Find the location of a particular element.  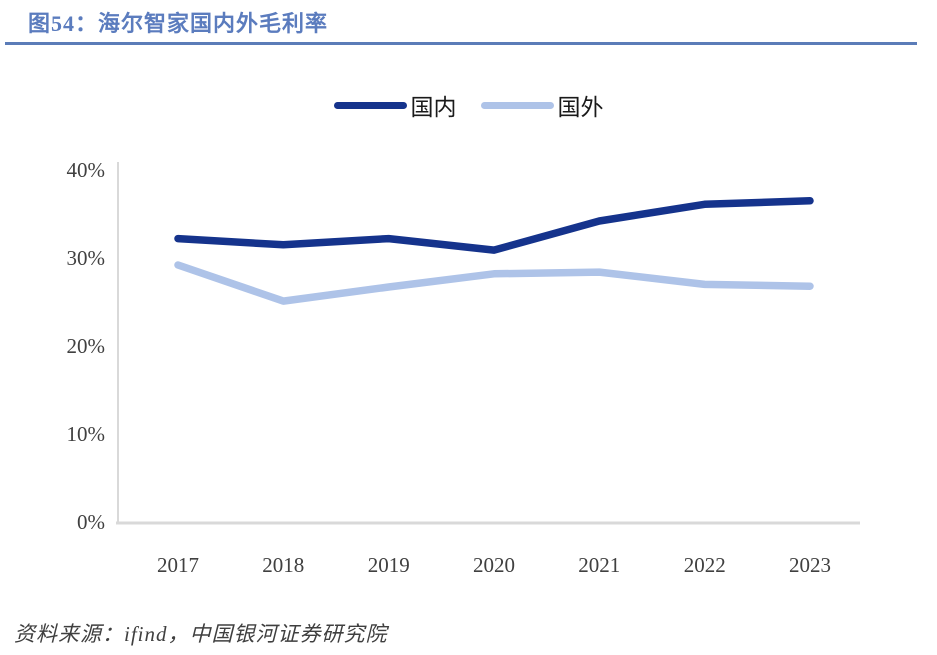

x-tick-2018: 2018 is located at coordinates (283, 565).